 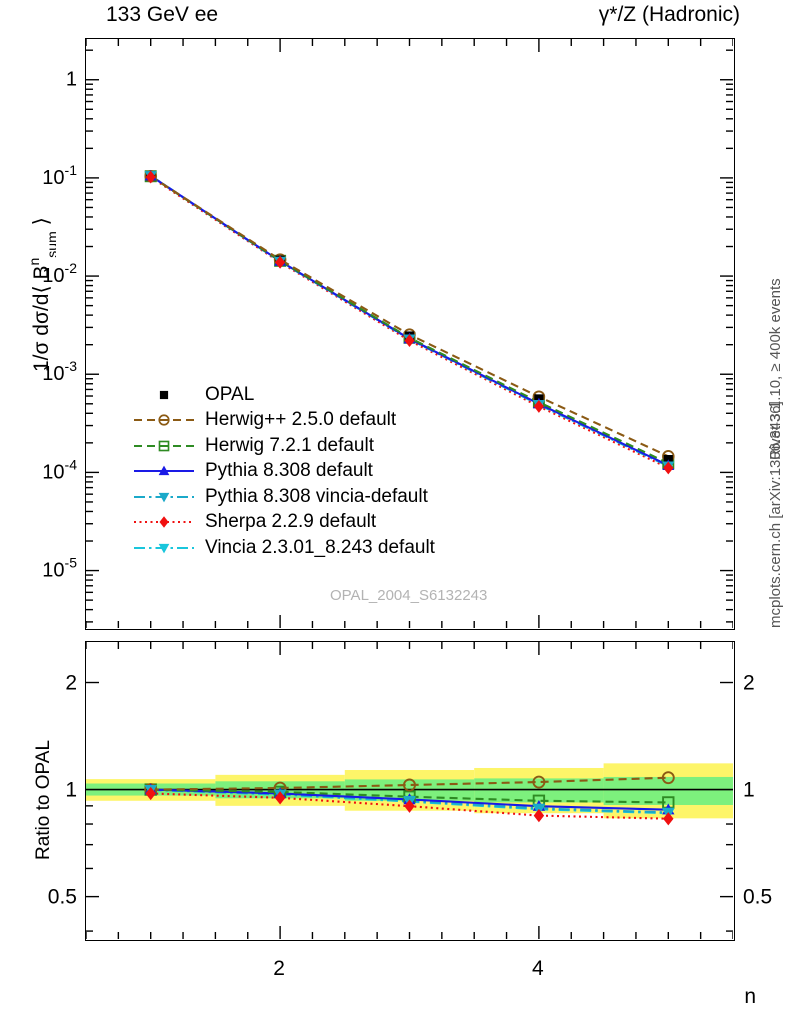 What do you see at coordinates (59, 175) in the screenshot?
I see `y-ticklabel-main: 10⁻¹` at bounding box center [59, 175].